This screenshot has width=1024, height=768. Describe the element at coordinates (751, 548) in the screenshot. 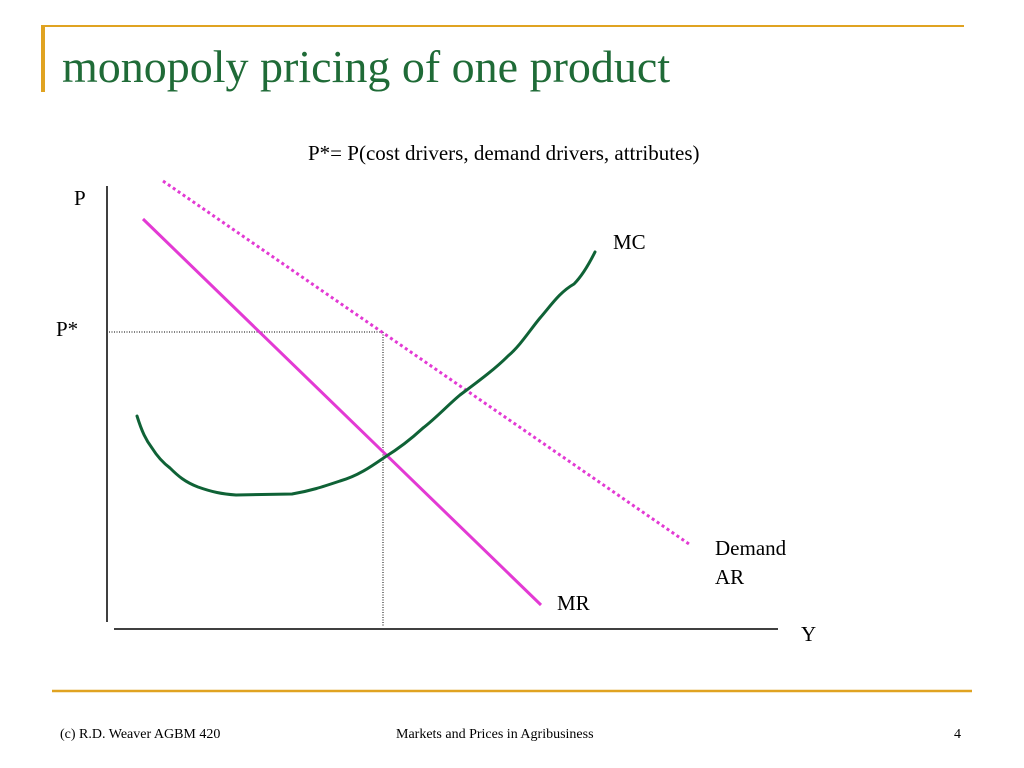

I see `demand-label: Demand` at that location.